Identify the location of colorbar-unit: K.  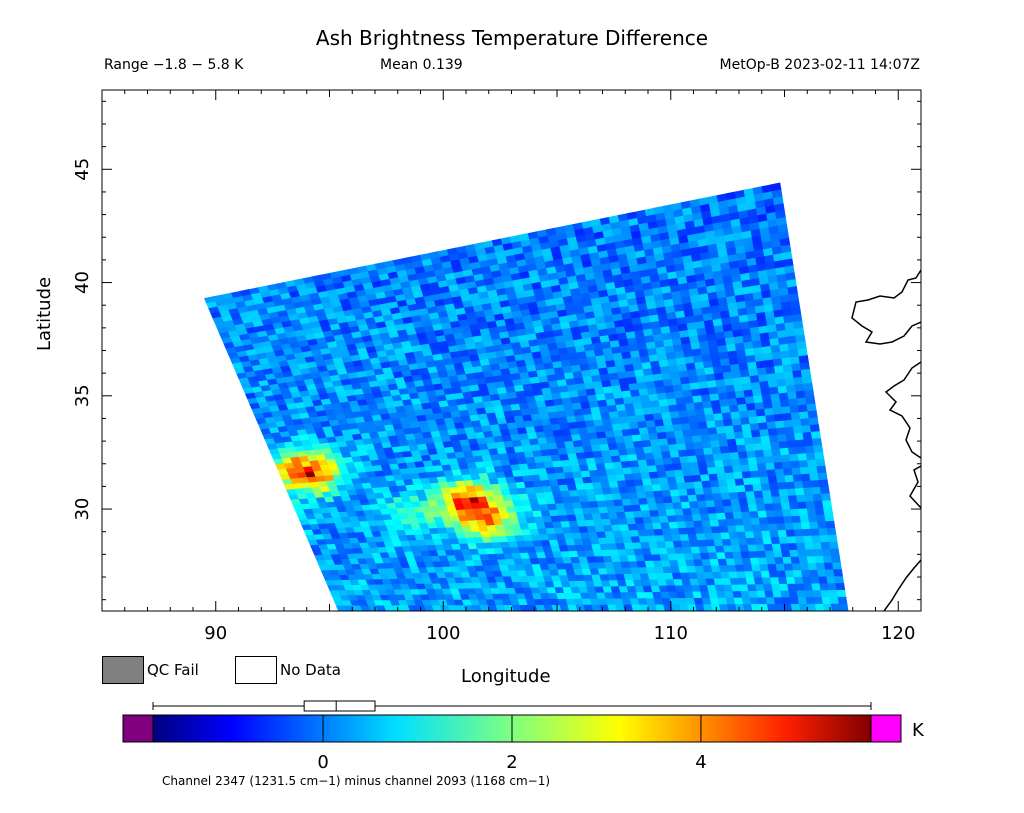
(918, 730).